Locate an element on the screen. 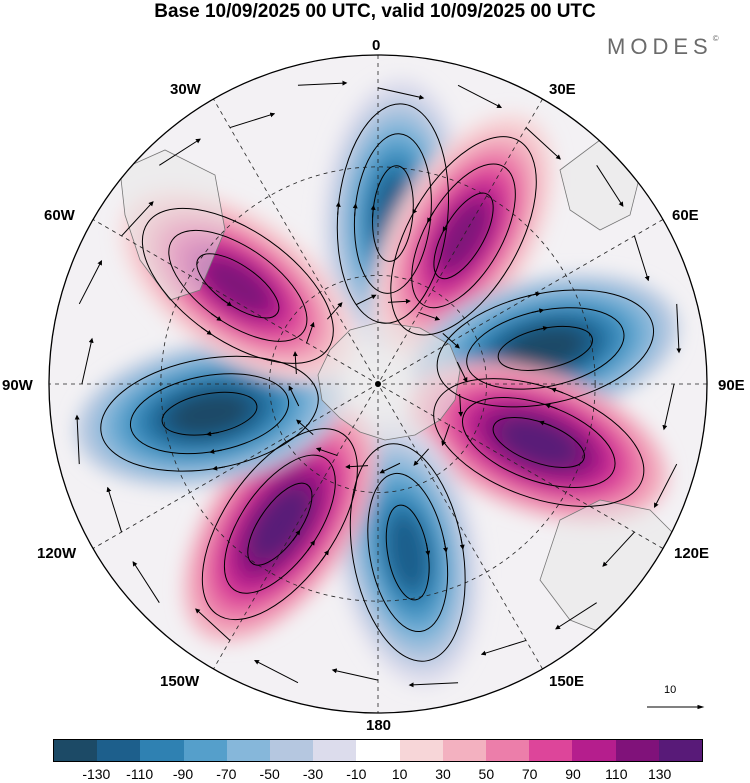 The height and width of the screenshot is (783, 750). lon-label-30w: 30W is located at coordinates (185, 89).